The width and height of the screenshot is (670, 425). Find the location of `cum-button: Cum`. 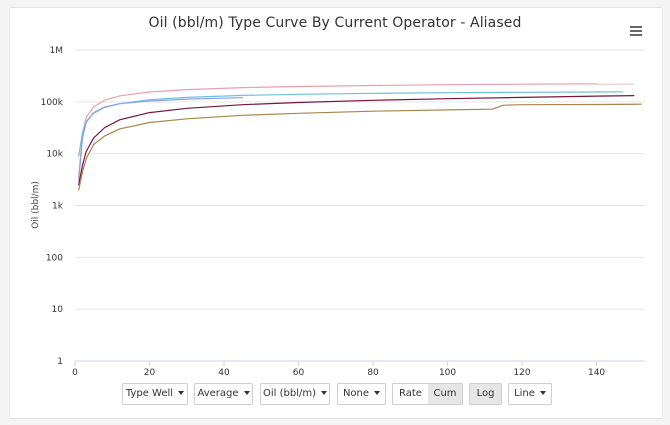

cum-button: Cum is located at coordinates (445, 394).